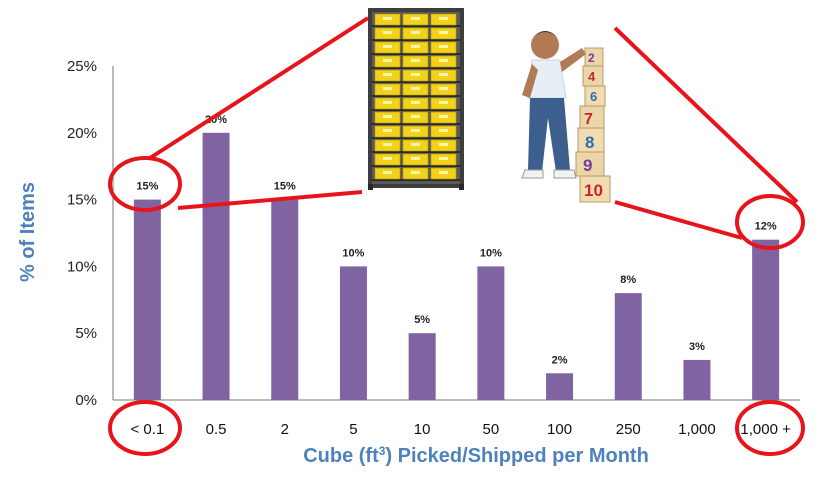 This screenshot has height=483, width=824. What do you see at coordinates (678, 220) in the screenshot?
I see `callout-line-lower-right` at bounding box center [678, 220].